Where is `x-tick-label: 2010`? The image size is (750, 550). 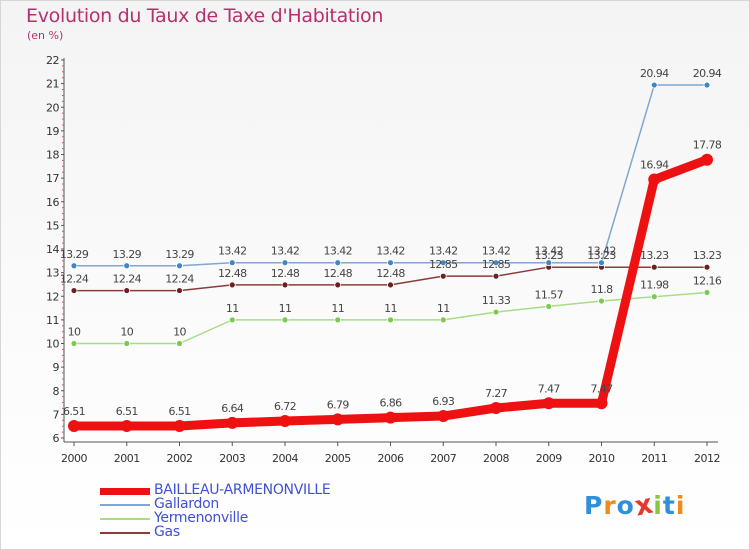
x-tick-label: 2010 is located at coordinates (602, 458).